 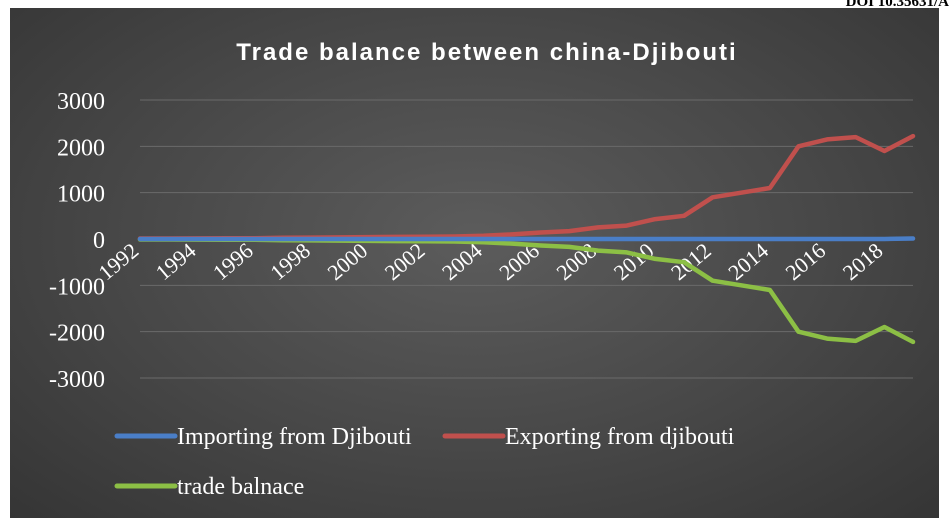 I want to click on y-tick-label: 0, so click(x=99, y=241).